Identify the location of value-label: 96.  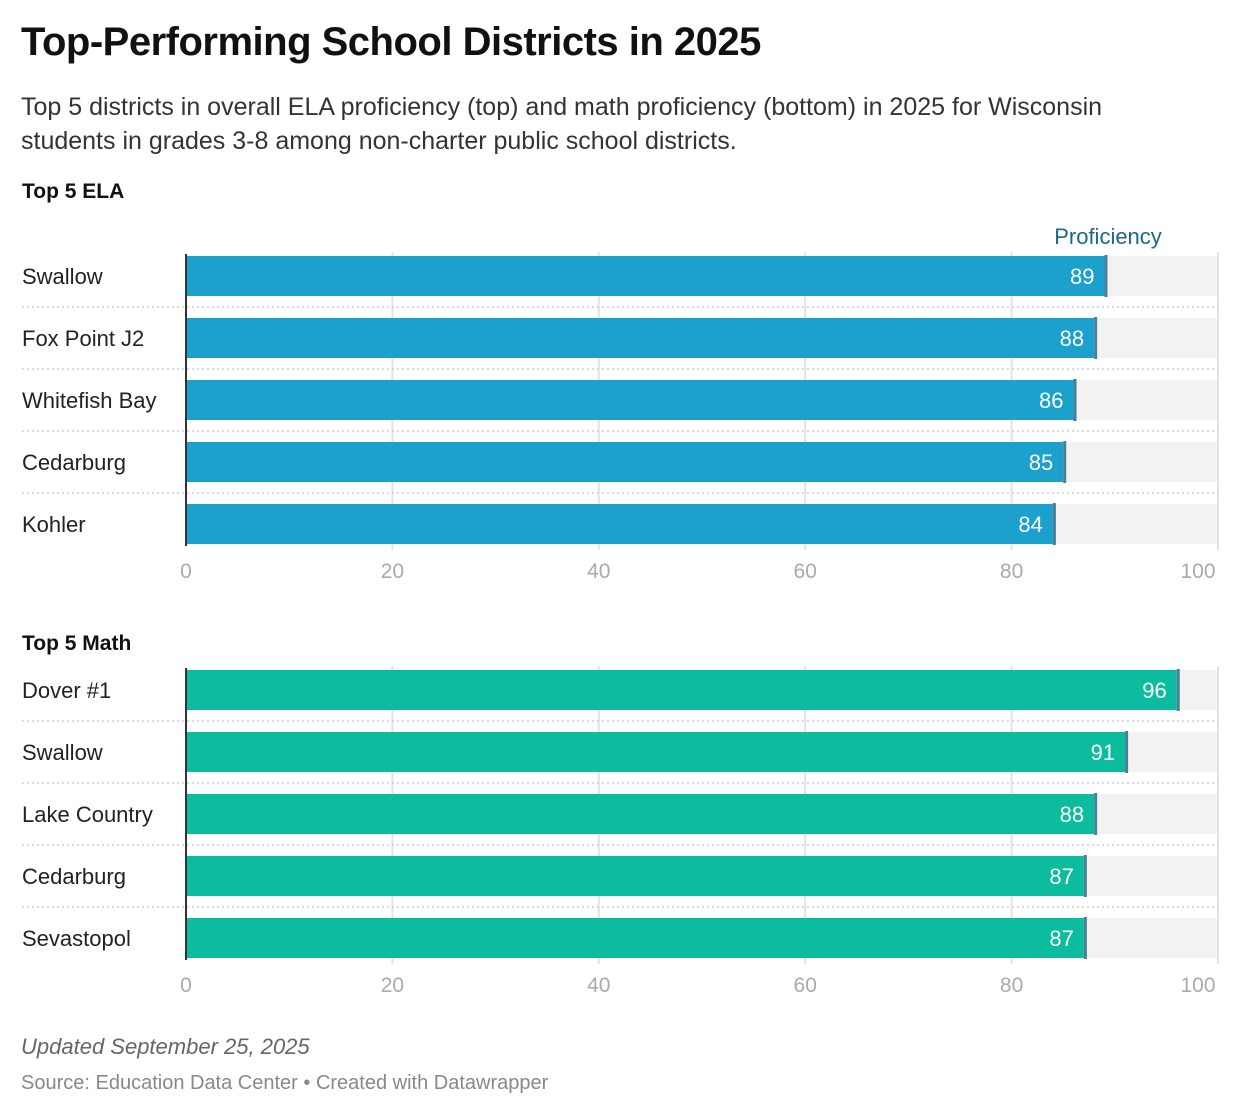
(1154, 690).